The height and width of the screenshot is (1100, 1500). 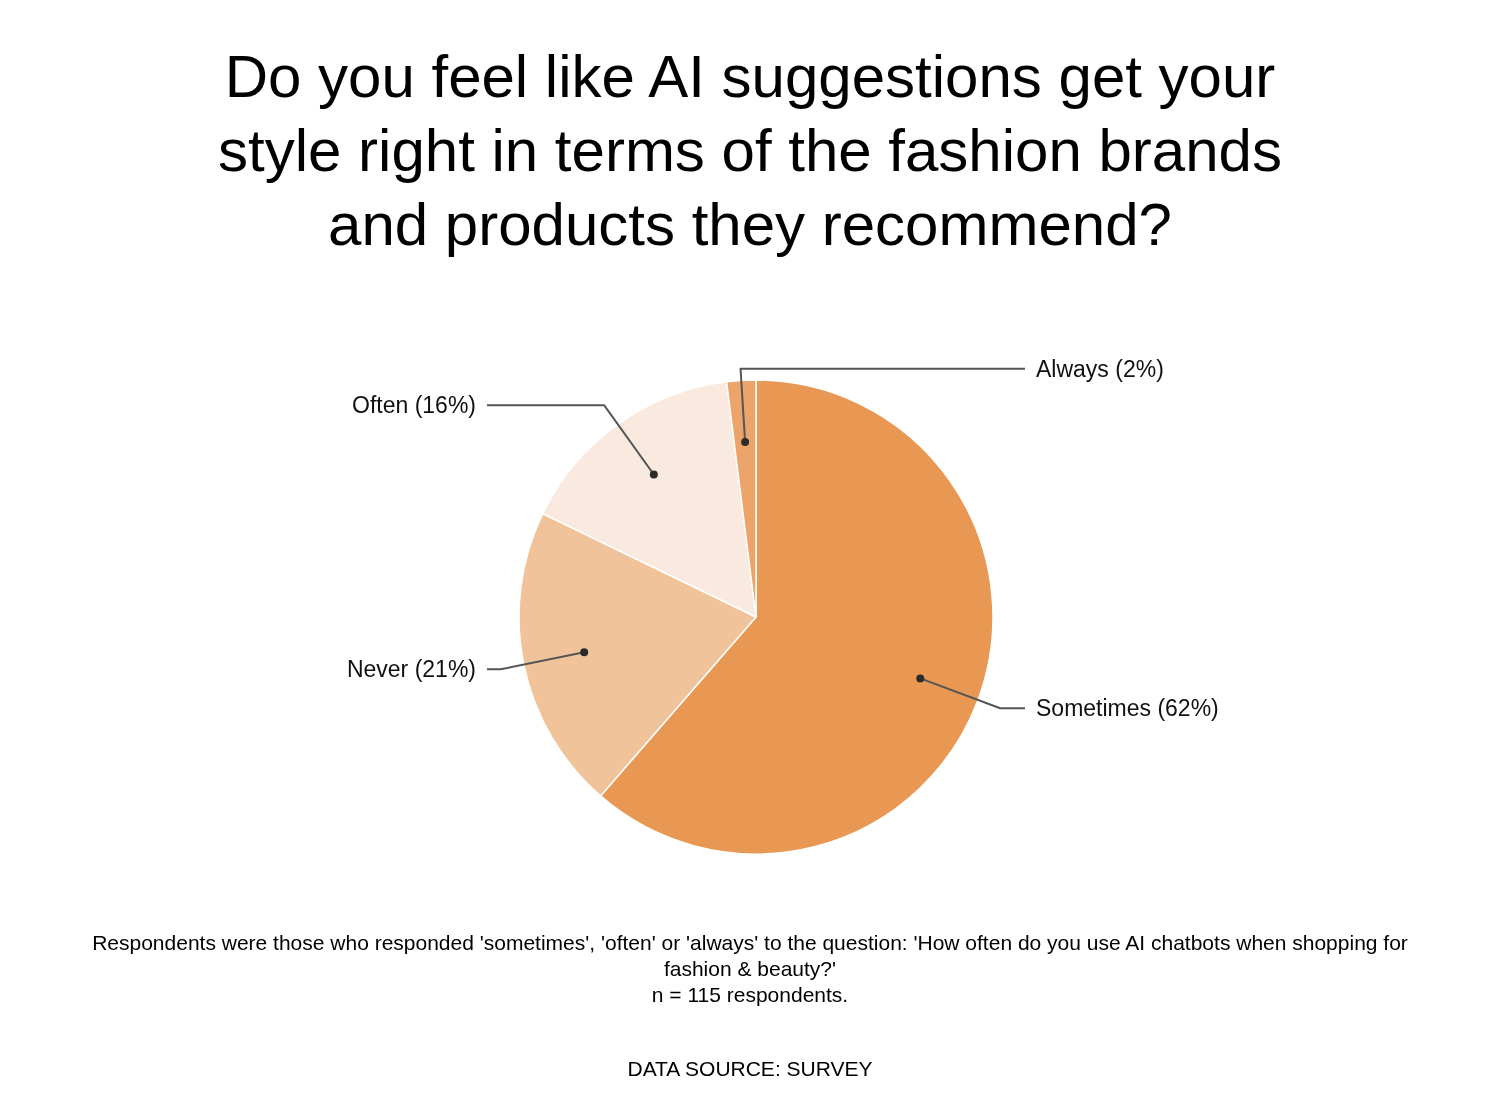 I want to click on slice-label: Often (16%), so click(x=414, y=405).